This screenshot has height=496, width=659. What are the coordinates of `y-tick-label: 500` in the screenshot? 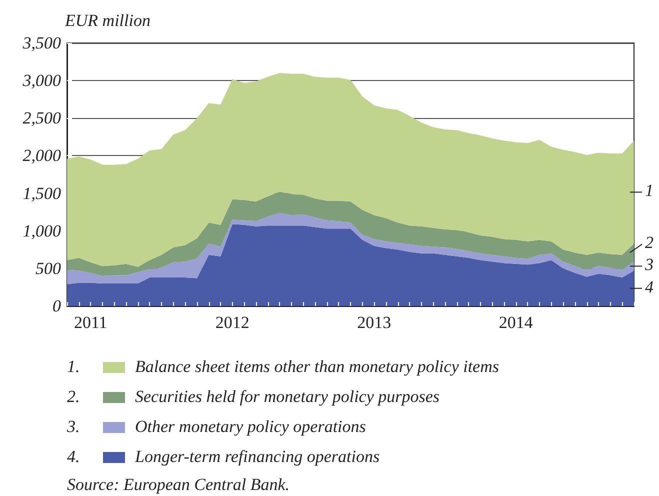 It's located at (49, 268).